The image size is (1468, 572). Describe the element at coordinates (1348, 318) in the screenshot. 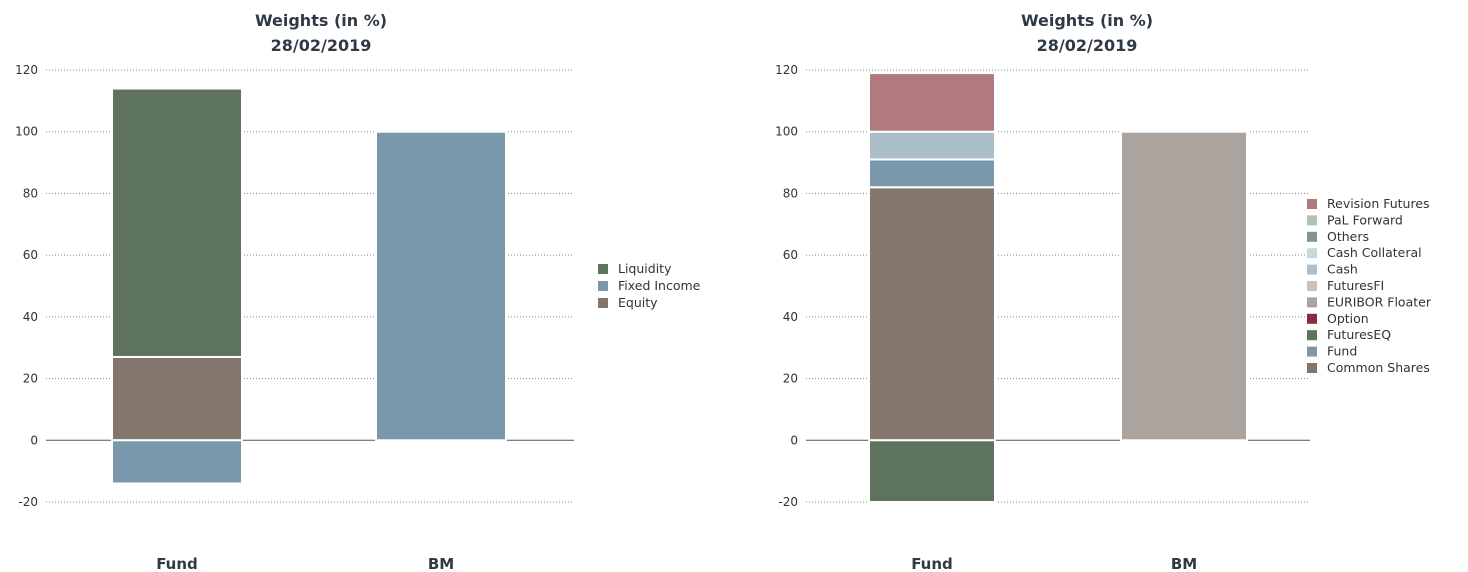

I see `legend-label: Option` at that location.